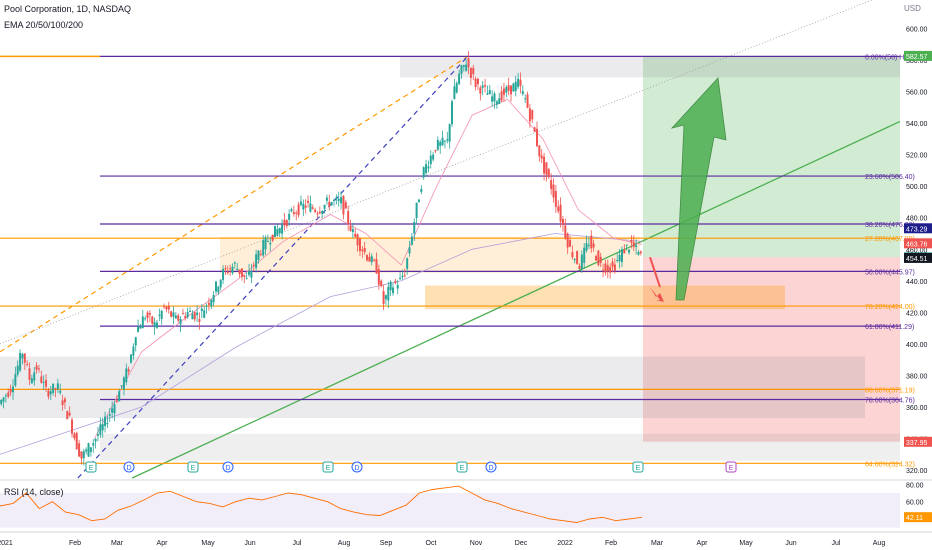  I want to click on rsi-value-label: 42.11, so click(914, 518).